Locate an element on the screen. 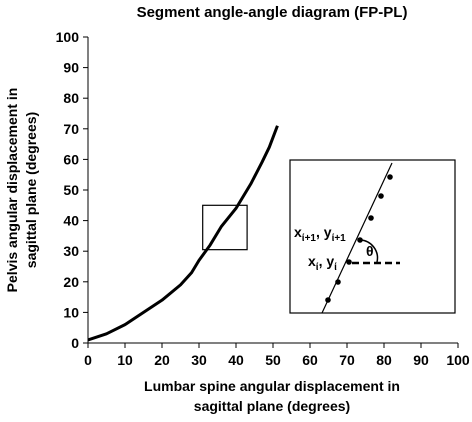 The height and width of the screenshot is (422, 472). x-tick-label: 90 is located at coordinates (421, 360).